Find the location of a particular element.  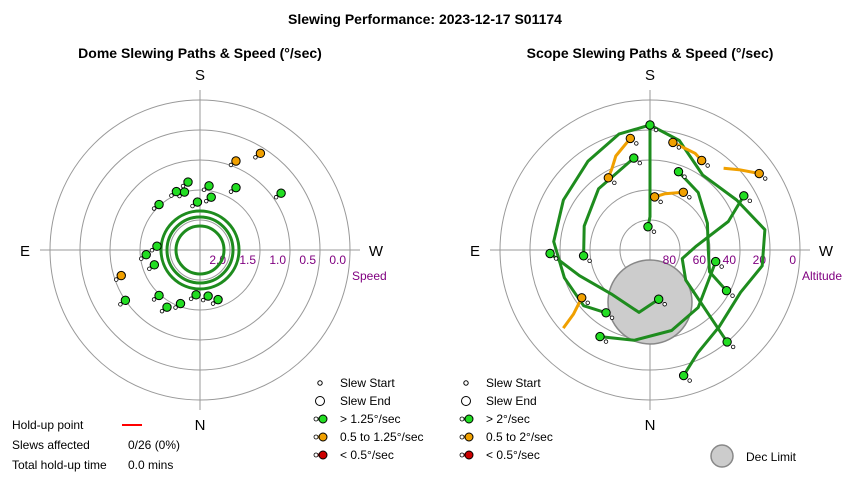

dome-legend-slew-start-icon is located at coordinates (320, 383).